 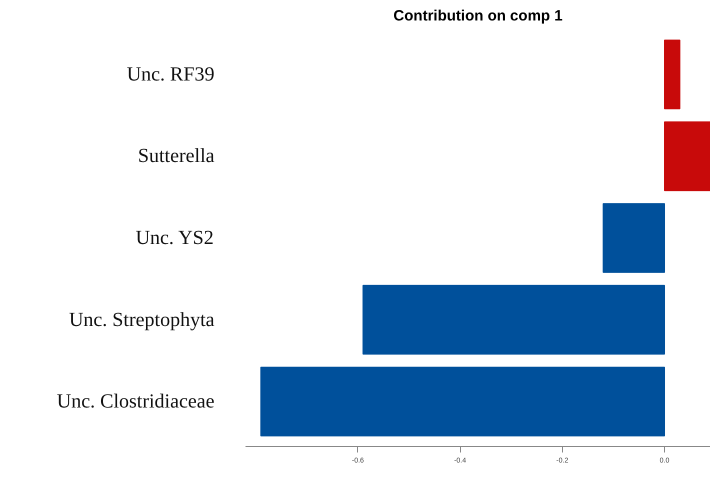 I want to click on chart-title: Contribution on comp 1, so click(x=478, y=16).